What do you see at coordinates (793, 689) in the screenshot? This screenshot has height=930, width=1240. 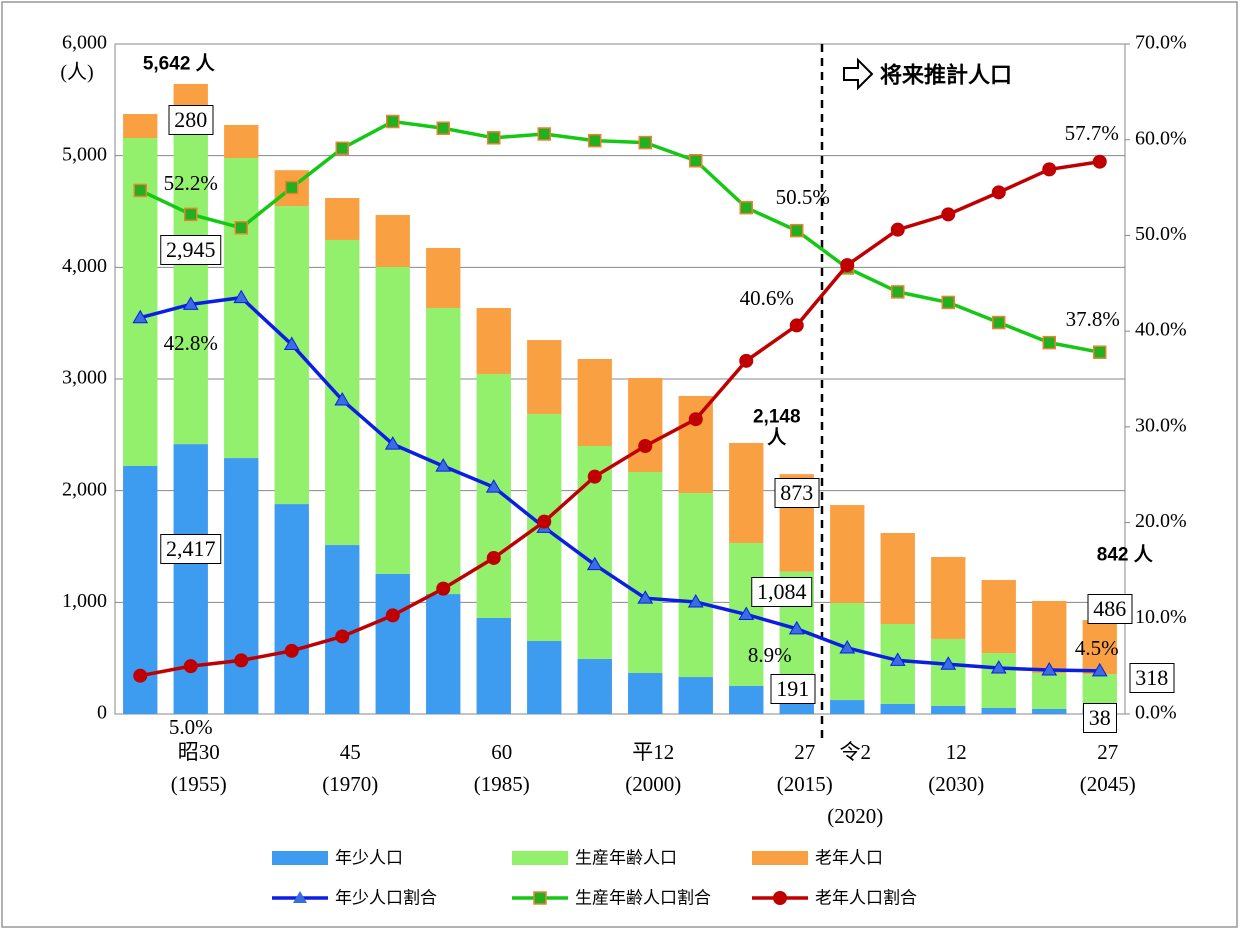 I see `bar-value-label: 191` at bounding box center [793, 689].